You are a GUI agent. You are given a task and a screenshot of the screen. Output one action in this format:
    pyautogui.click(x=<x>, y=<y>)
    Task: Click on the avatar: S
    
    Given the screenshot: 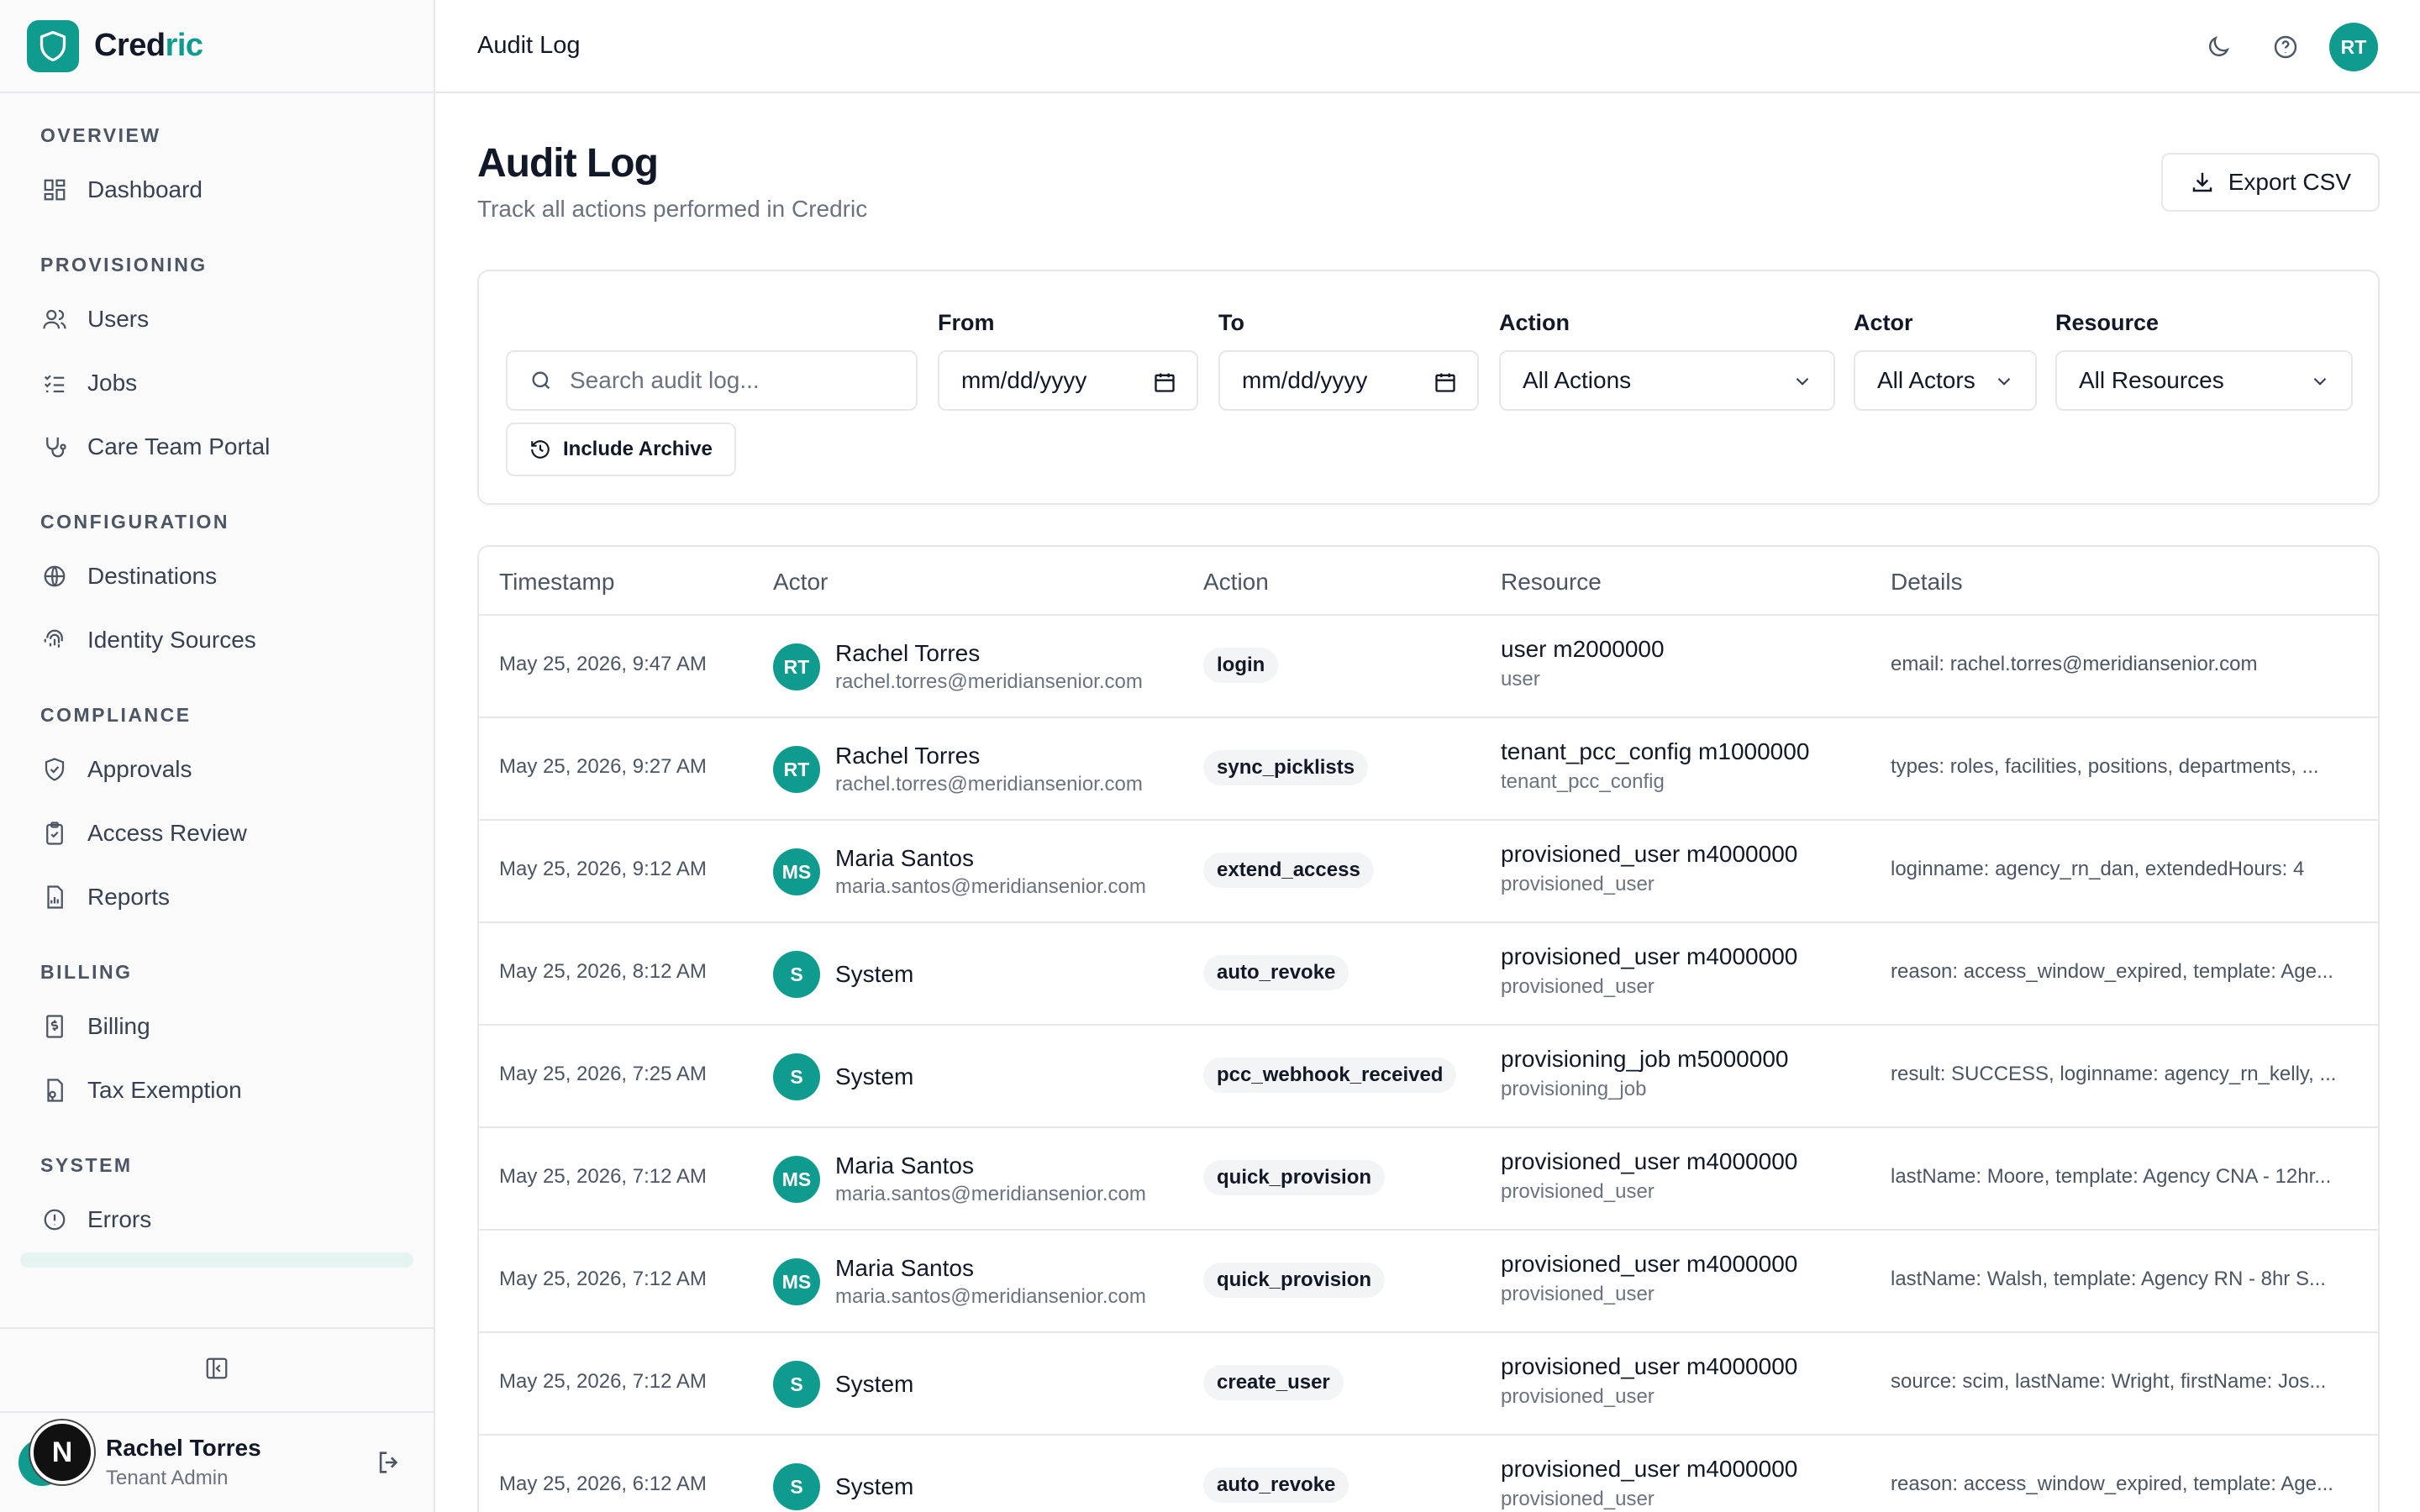 What is the action you would take?
    pyautogui.click(x=796, y=974)
    